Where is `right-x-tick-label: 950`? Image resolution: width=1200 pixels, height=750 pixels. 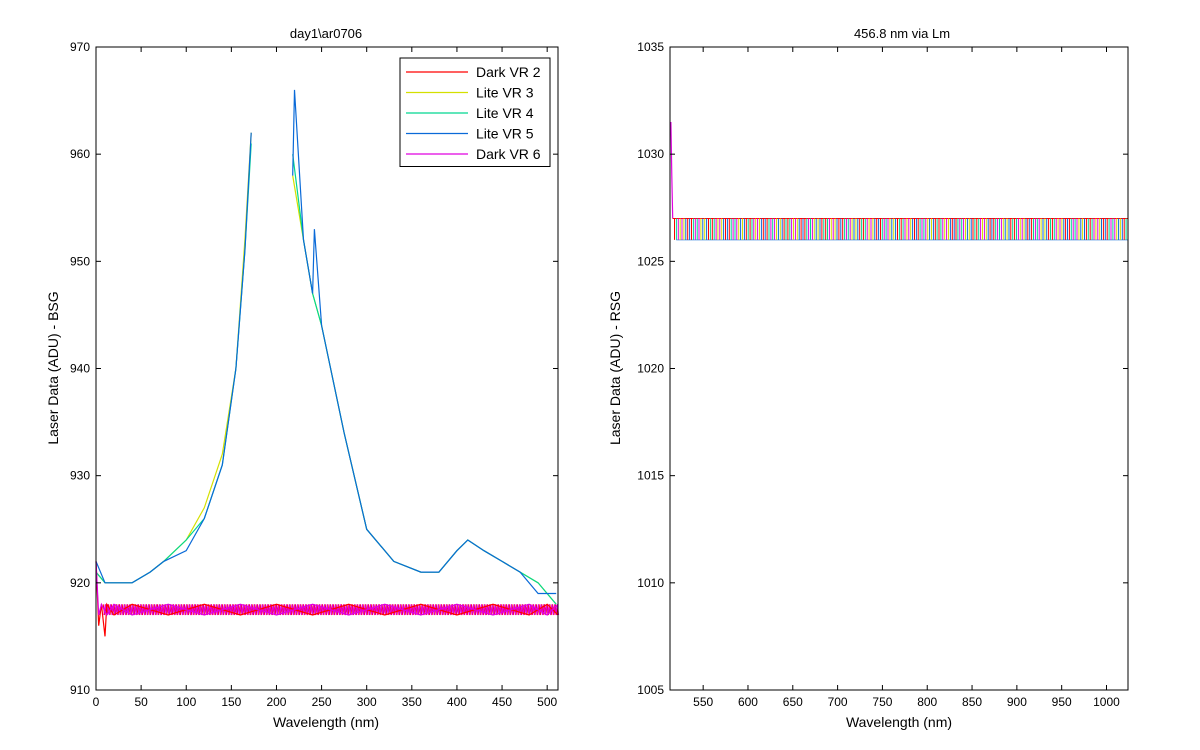 right-x-tick-label: 950 is located at coordinates (1062, 702).